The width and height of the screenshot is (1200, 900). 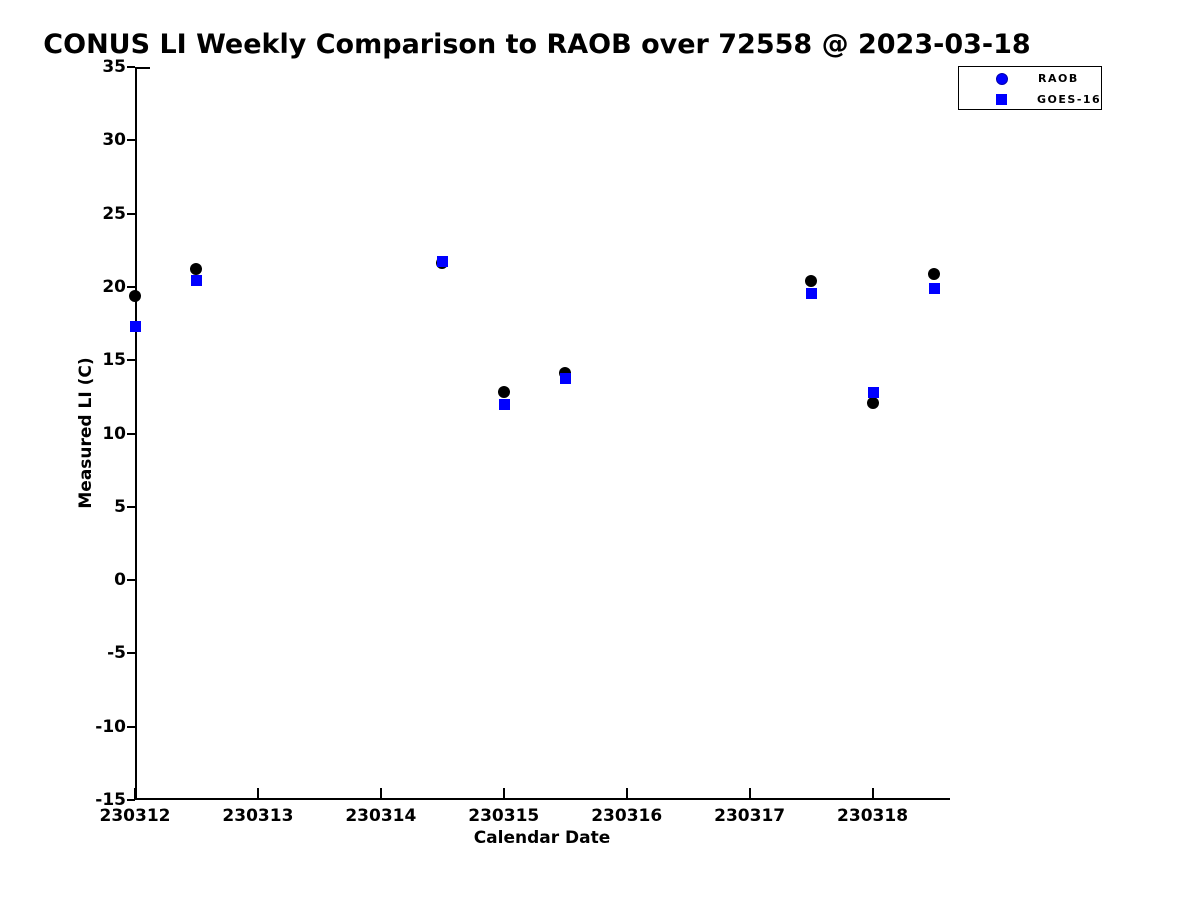 What do you see at coordinates (110, 726) in the screenshot?
I see `y-tick-label: -10` at bounding box center [110, 726].